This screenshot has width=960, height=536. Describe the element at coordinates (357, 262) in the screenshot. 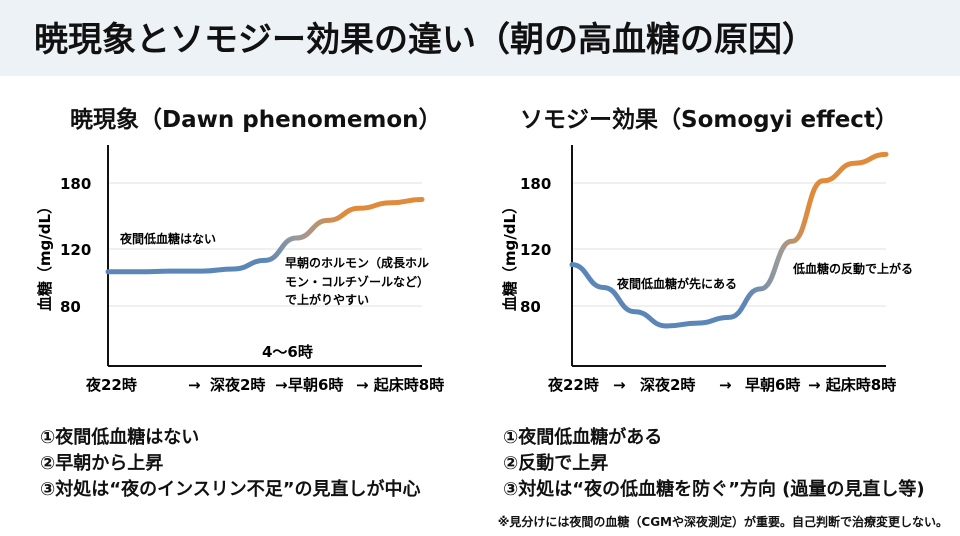

I see `annotation: 早朝のホルモン（成長ホル` at that location.